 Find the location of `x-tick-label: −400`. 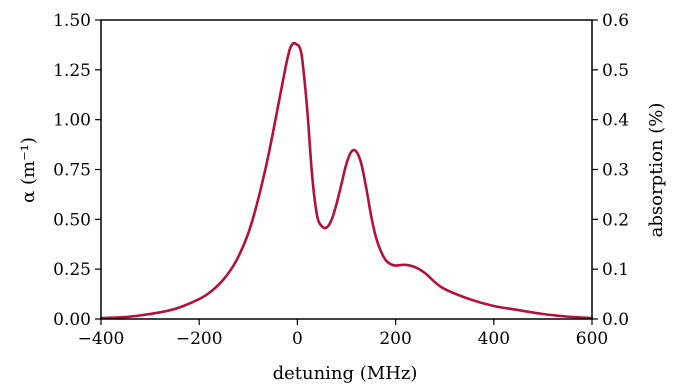

x-tick-label: −400 is located at coordinates (101, 339).